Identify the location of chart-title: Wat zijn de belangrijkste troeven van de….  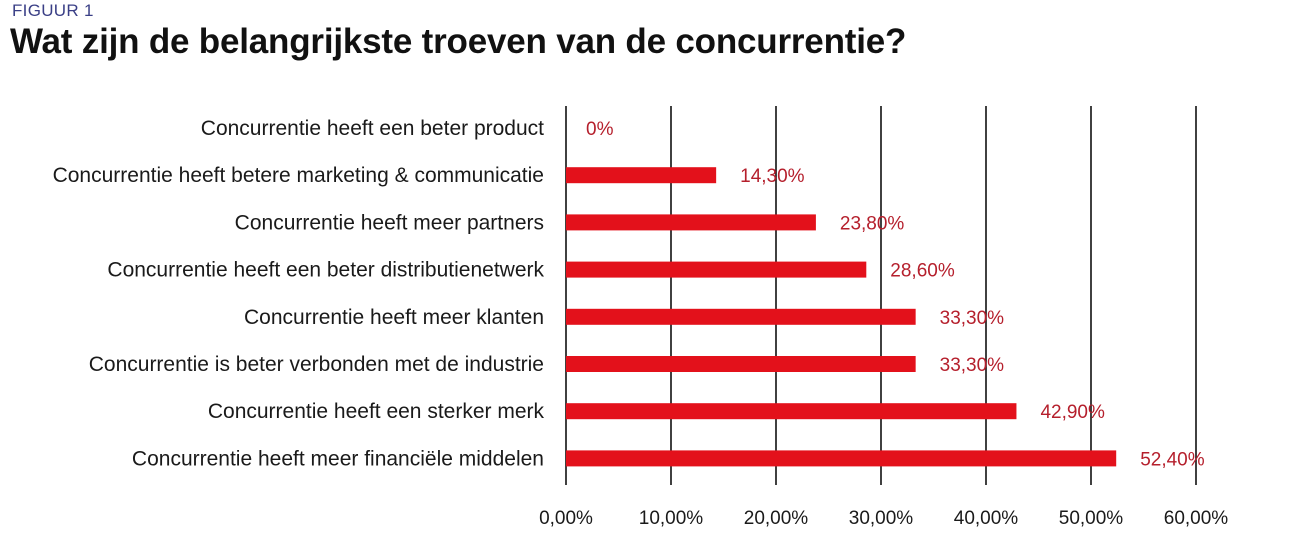
(458, 41).